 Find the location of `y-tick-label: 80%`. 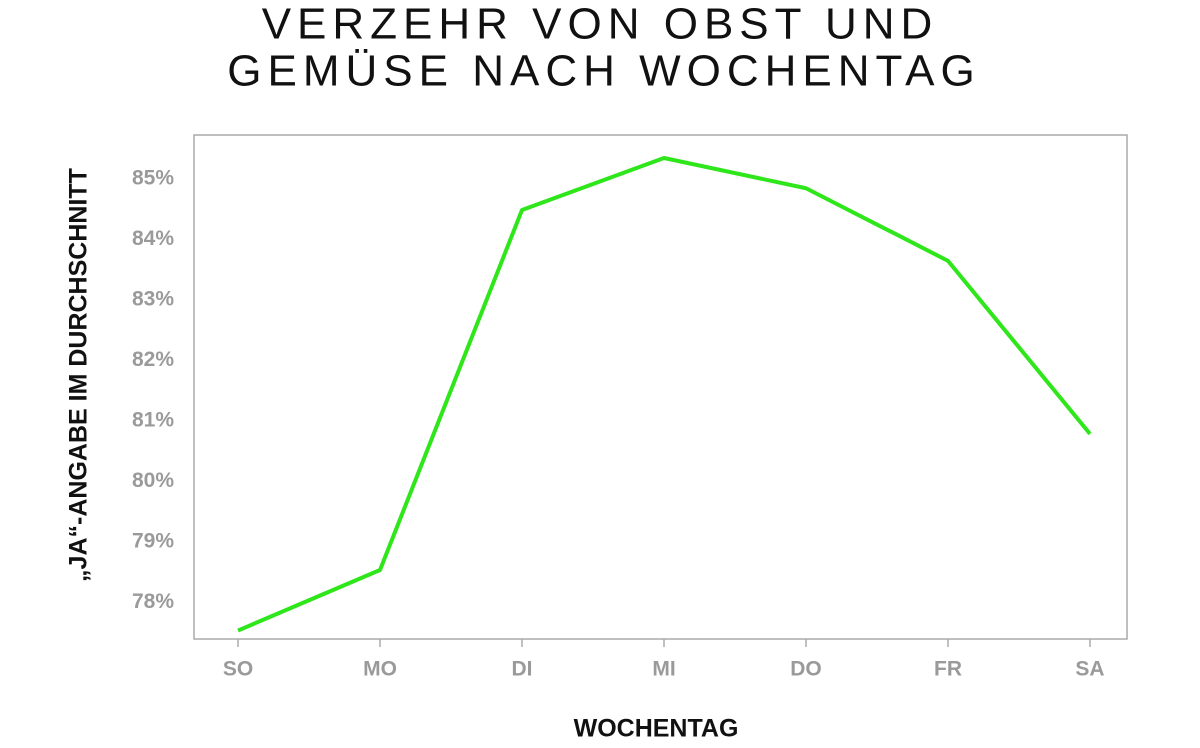

y-tick-label: 80% is located at coordinates (153, 480).